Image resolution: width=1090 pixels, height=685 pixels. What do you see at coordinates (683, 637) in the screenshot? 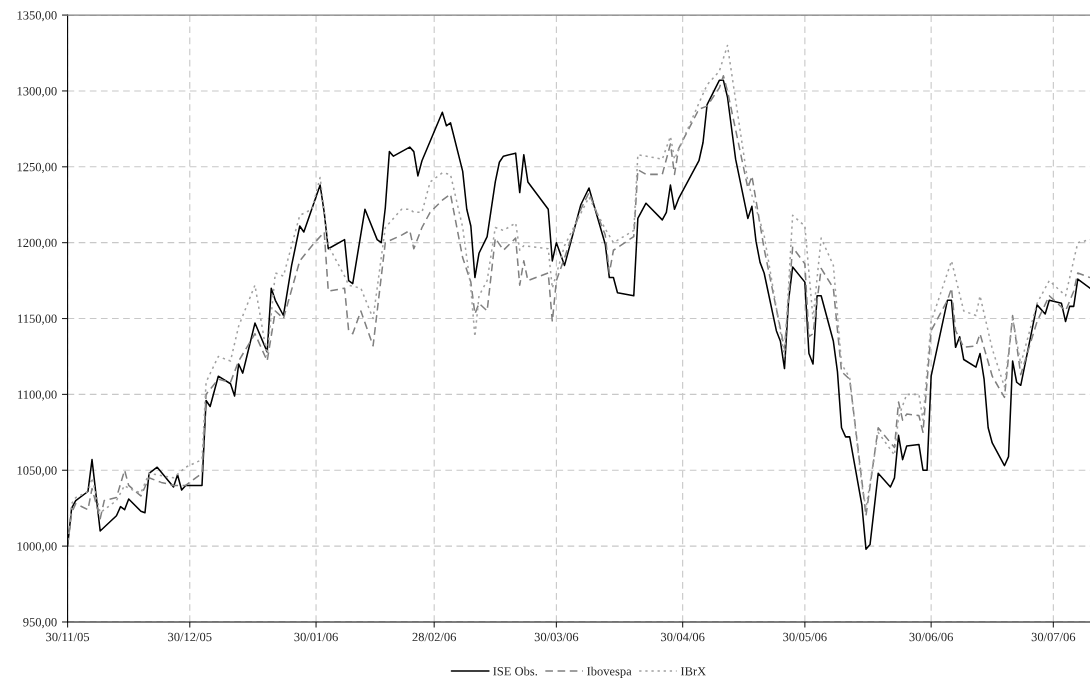
I see `x-tick-label: 30/04/06` at bounding box center [683, 637].